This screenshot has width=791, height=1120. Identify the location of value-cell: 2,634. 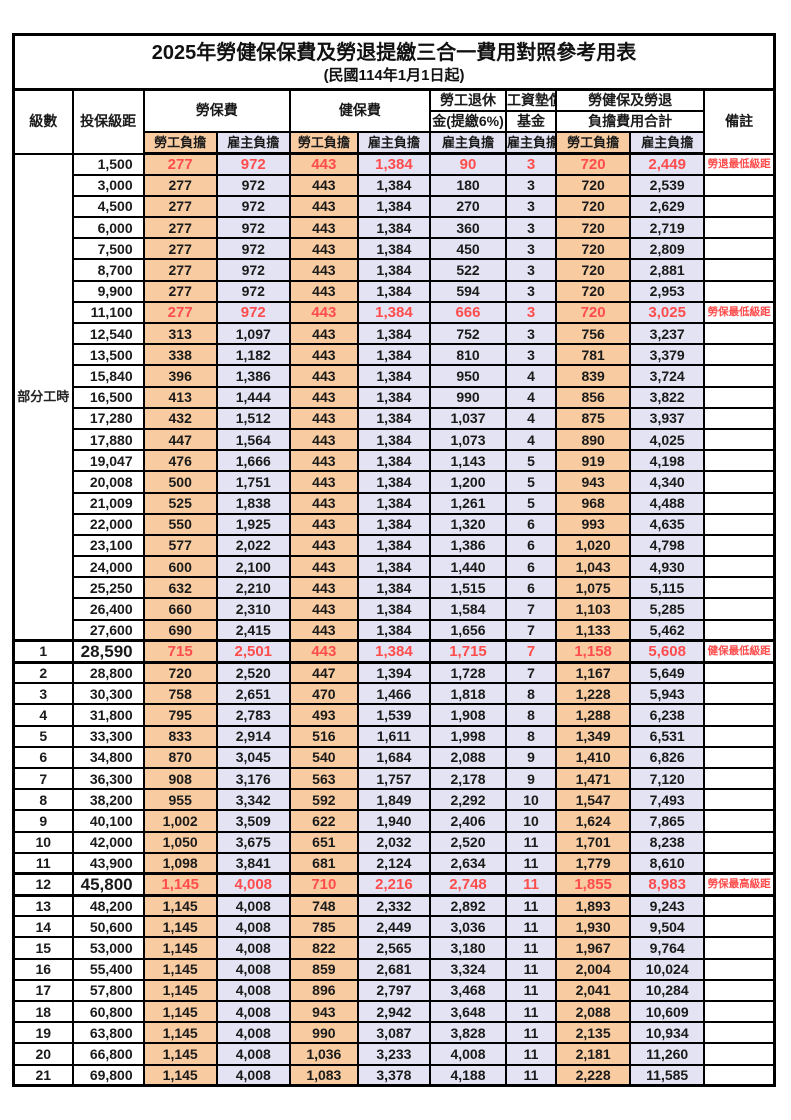
(468, 863).